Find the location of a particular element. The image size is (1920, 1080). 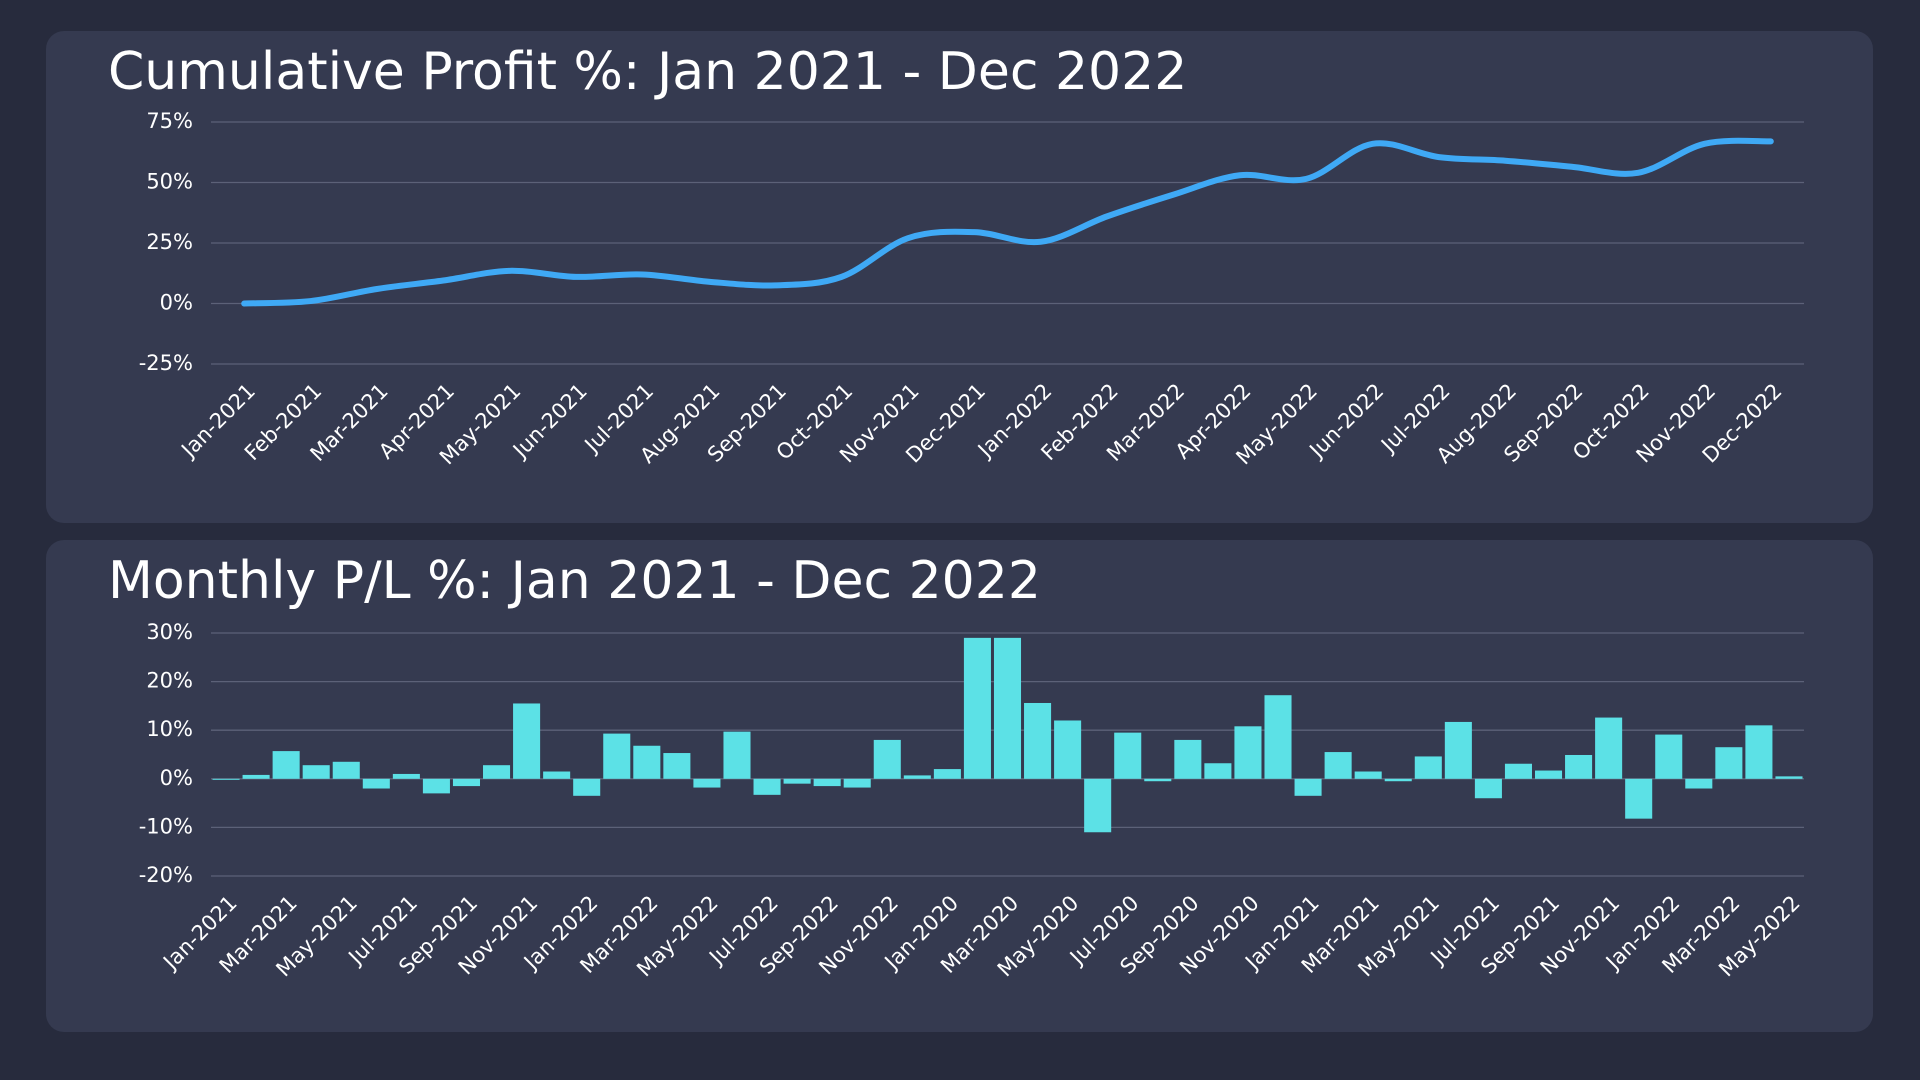

chart-title: Monthly P/L %: Jan 2021 - Dec 2022 is located at coordinates (574, 581).